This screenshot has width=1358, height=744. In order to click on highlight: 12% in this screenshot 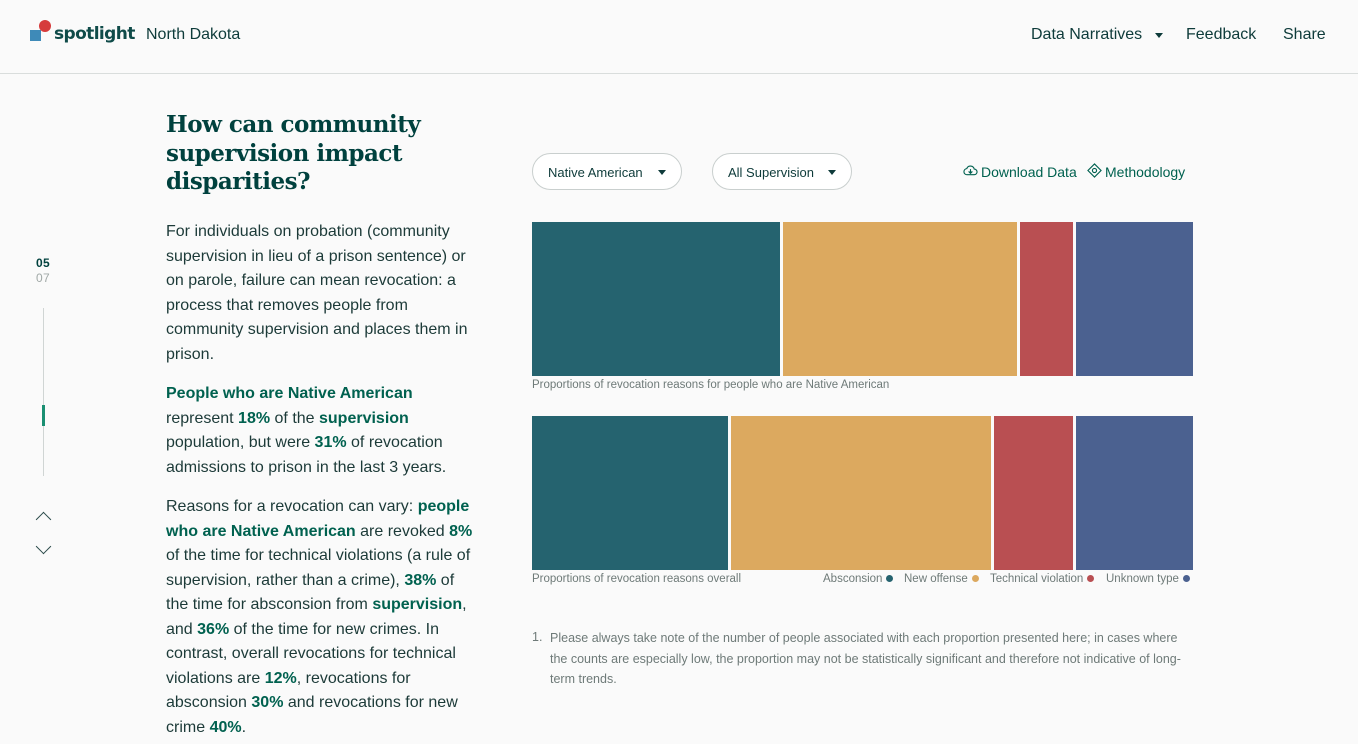, I will do `click(280, 678)`.